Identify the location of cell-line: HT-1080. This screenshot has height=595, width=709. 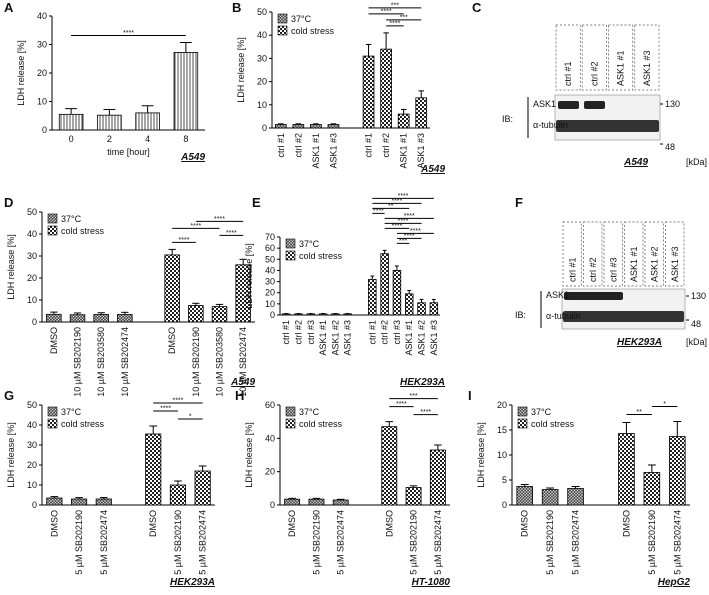
(431, 582).